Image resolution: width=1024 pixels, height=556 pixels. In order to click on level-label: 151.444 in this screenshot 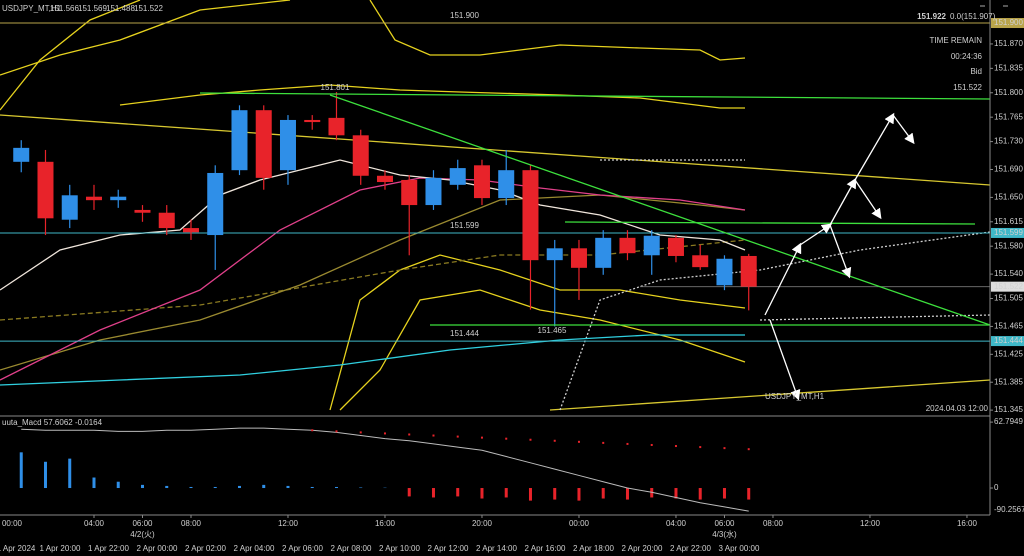, I will do `click(464, 333)`.